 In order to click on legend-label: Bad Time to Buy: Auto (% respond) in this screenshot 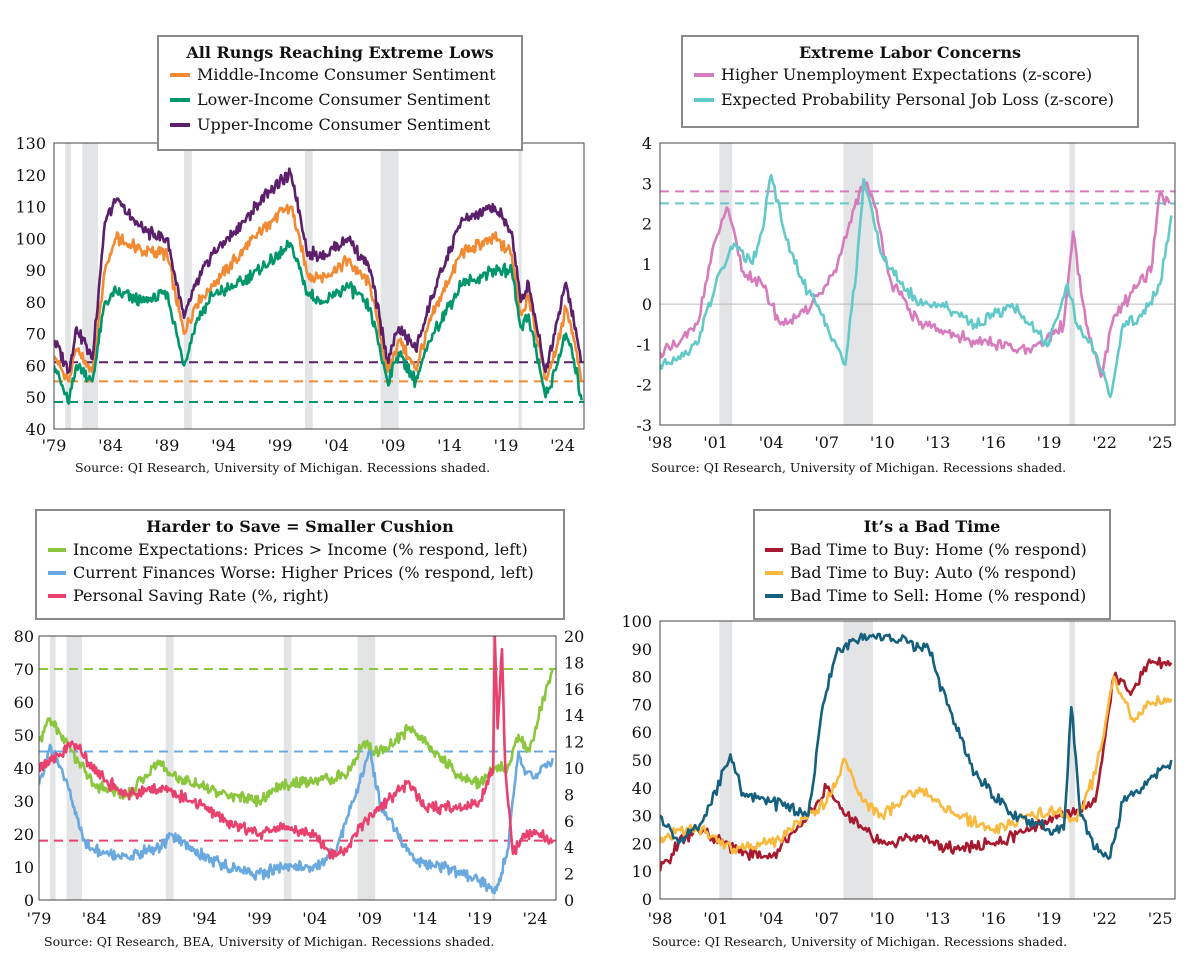, I will do `click(933, 572)`.